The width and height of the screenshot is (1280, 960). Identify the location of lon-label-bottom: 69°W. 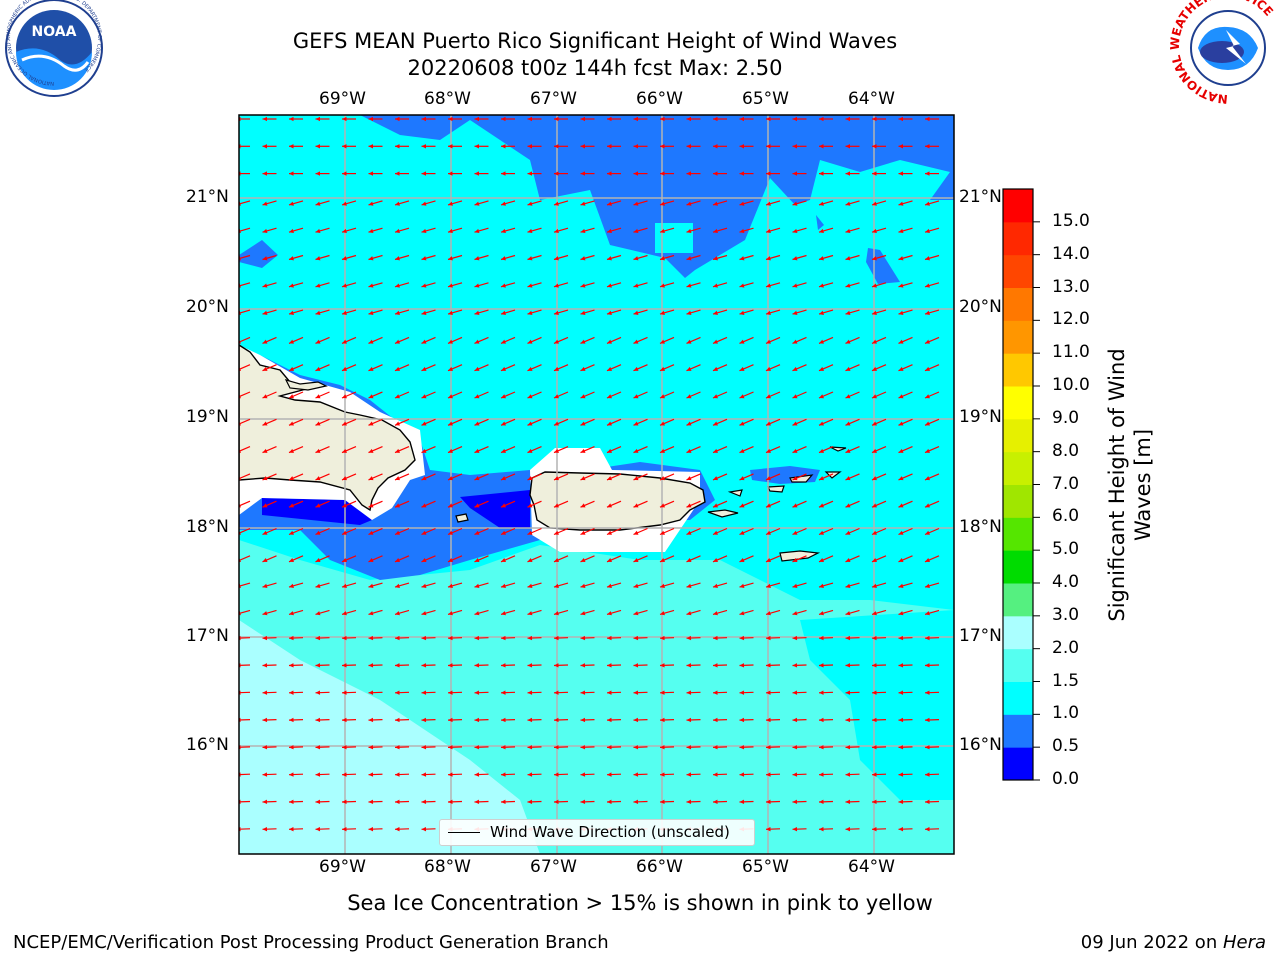
(342, 867).